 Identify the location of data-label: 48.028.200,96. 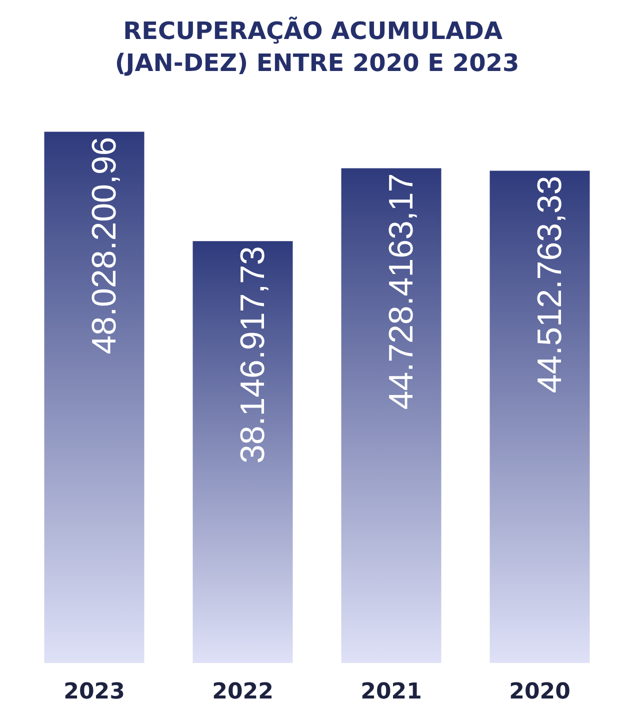
(104, 245).